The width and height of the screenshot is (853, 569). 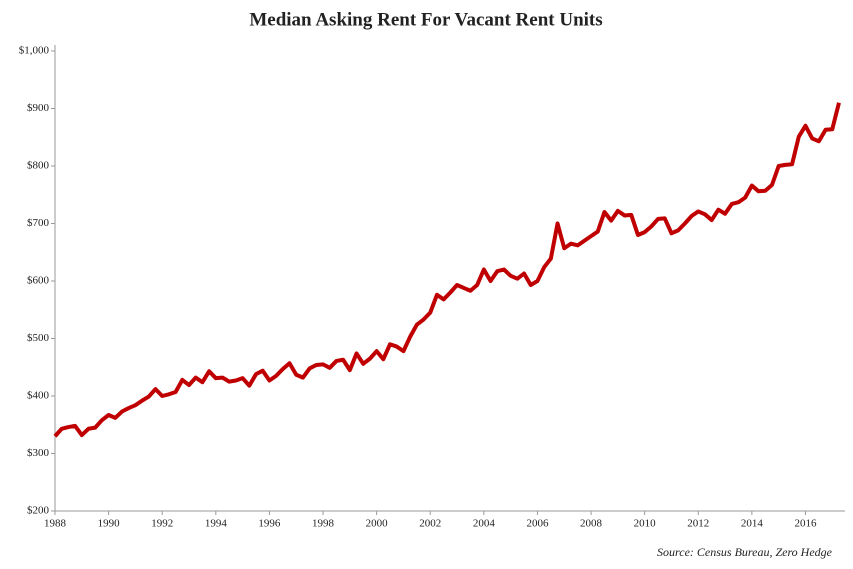 I want to click on y-tick-label: $1,000, so click(x=34, y=51).